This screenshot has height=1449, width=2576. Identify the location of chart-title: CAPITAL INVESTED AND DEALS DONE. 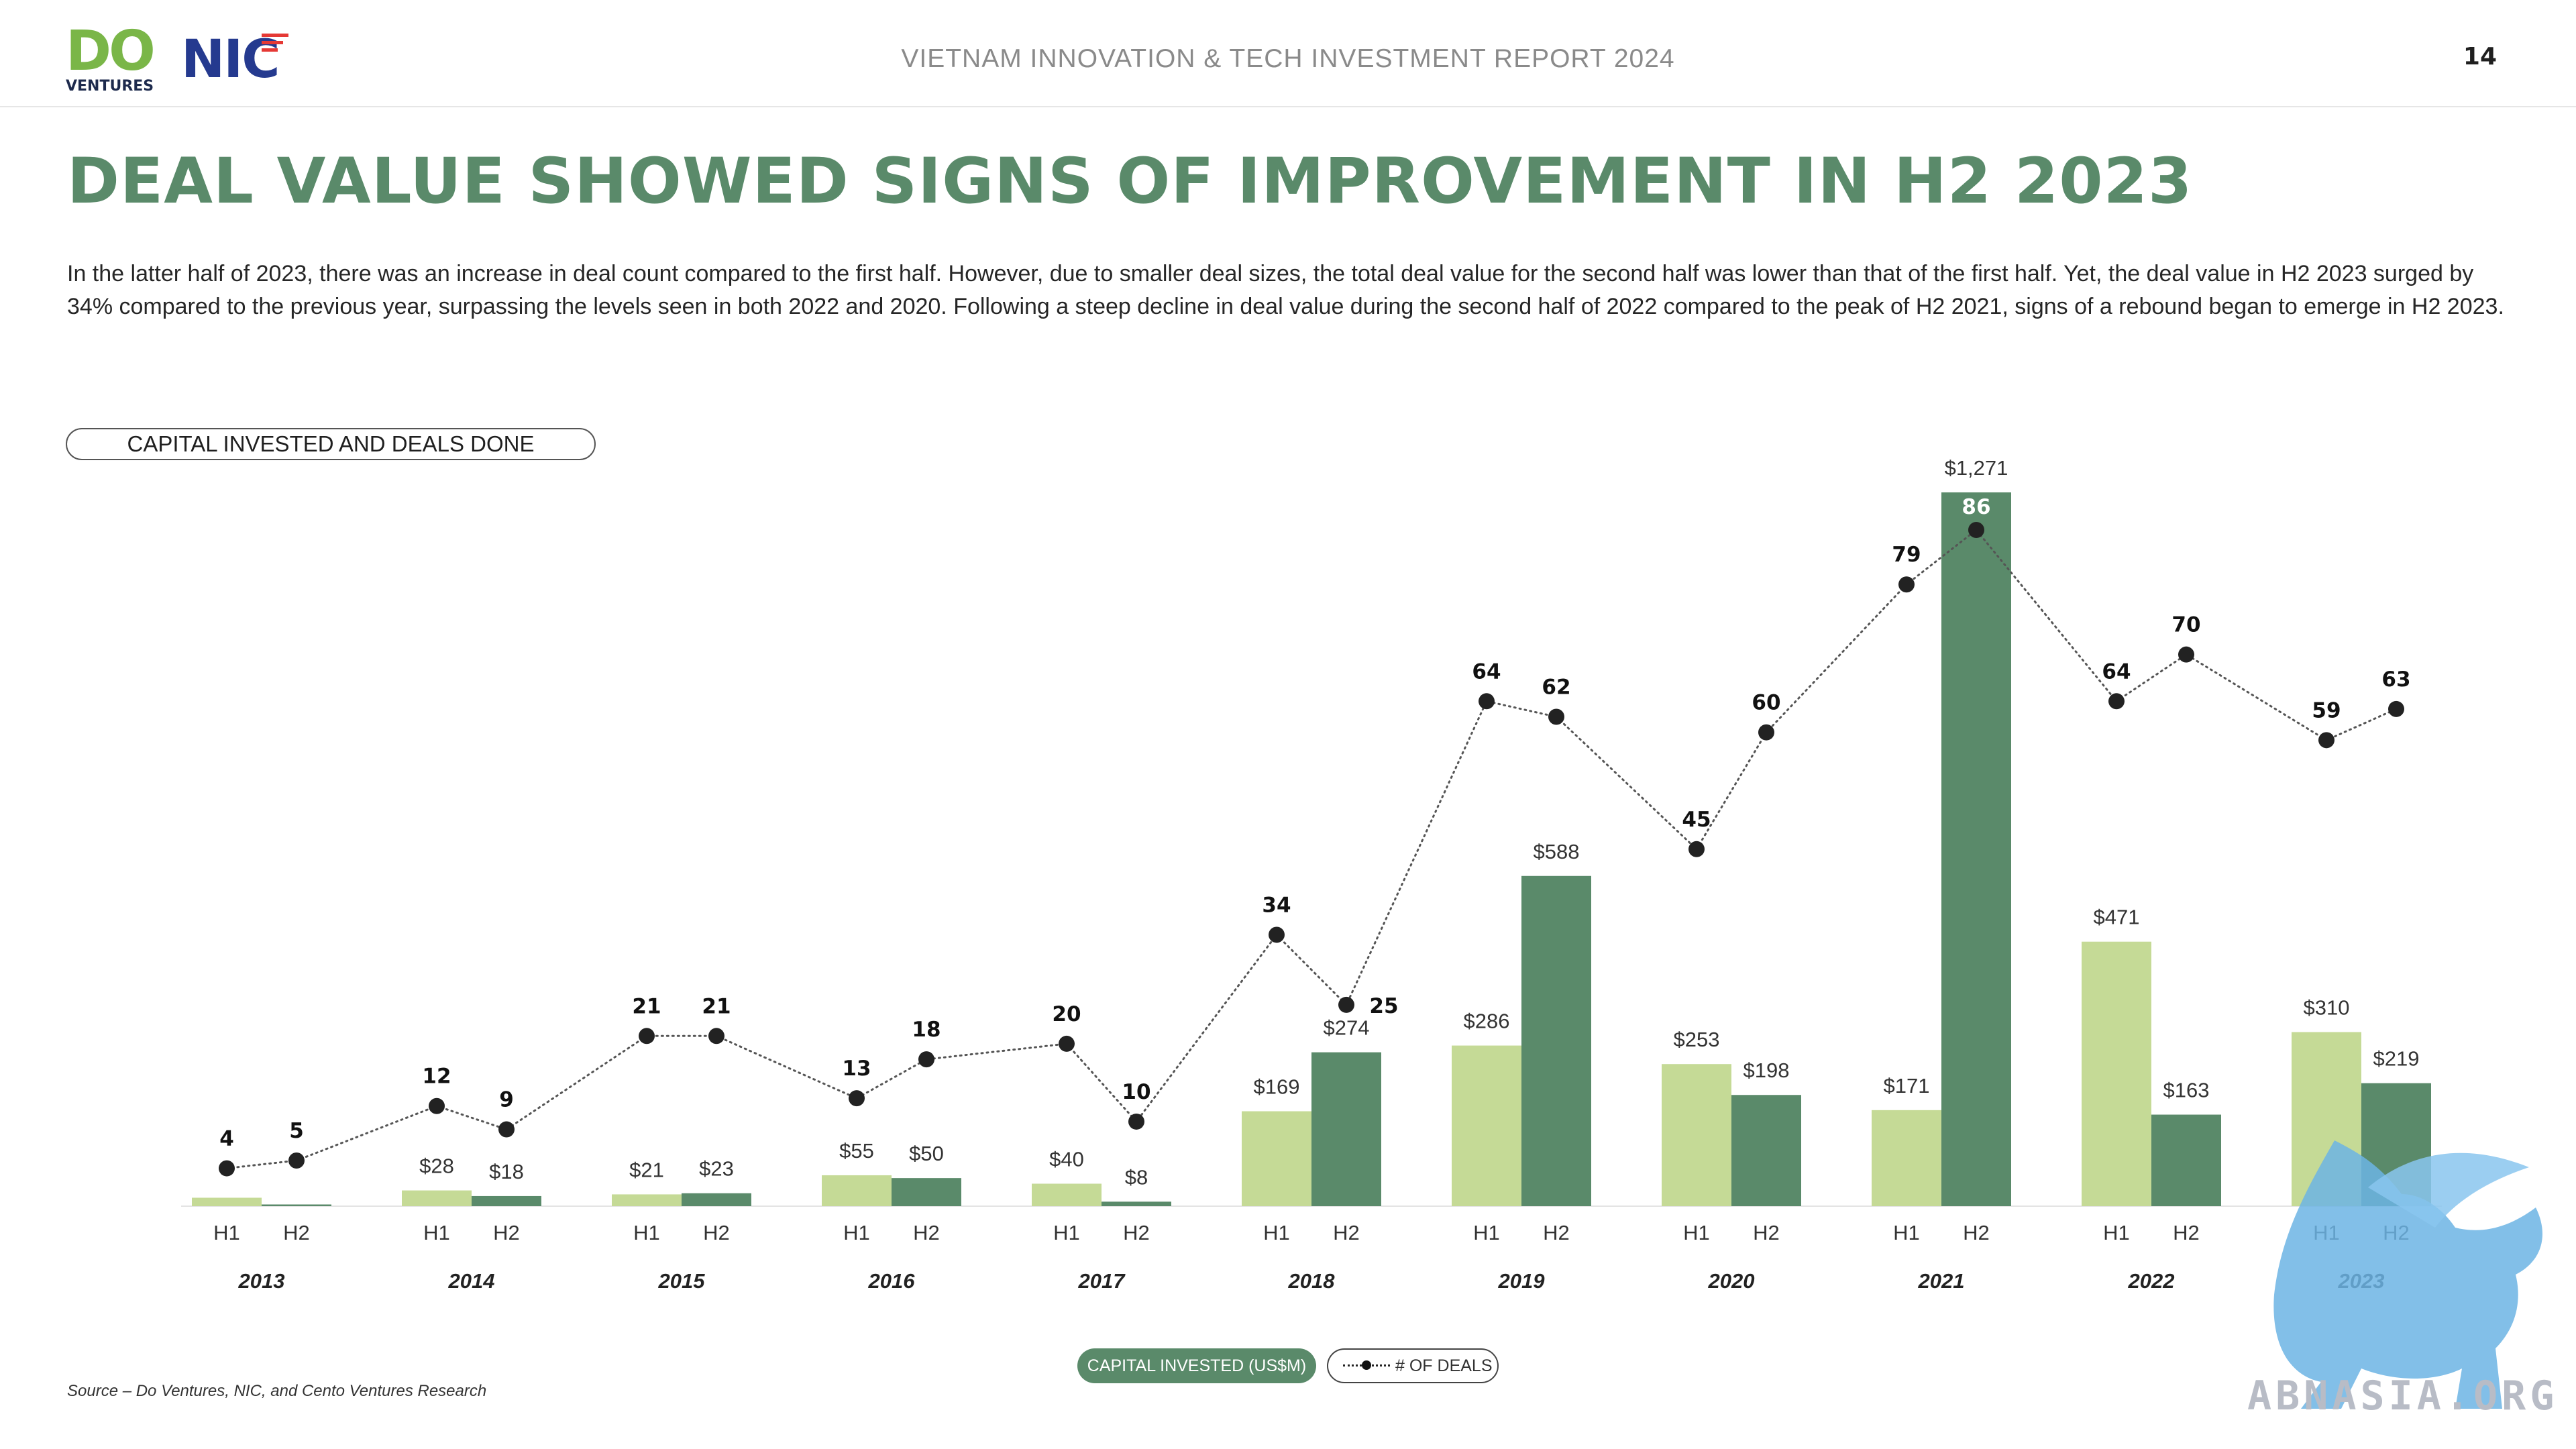
(331, 444).